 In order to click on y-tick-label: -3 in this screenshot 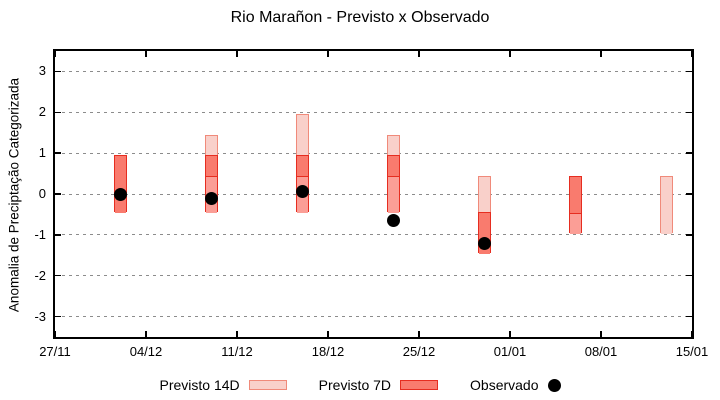, I will do `click(40, 316)`.